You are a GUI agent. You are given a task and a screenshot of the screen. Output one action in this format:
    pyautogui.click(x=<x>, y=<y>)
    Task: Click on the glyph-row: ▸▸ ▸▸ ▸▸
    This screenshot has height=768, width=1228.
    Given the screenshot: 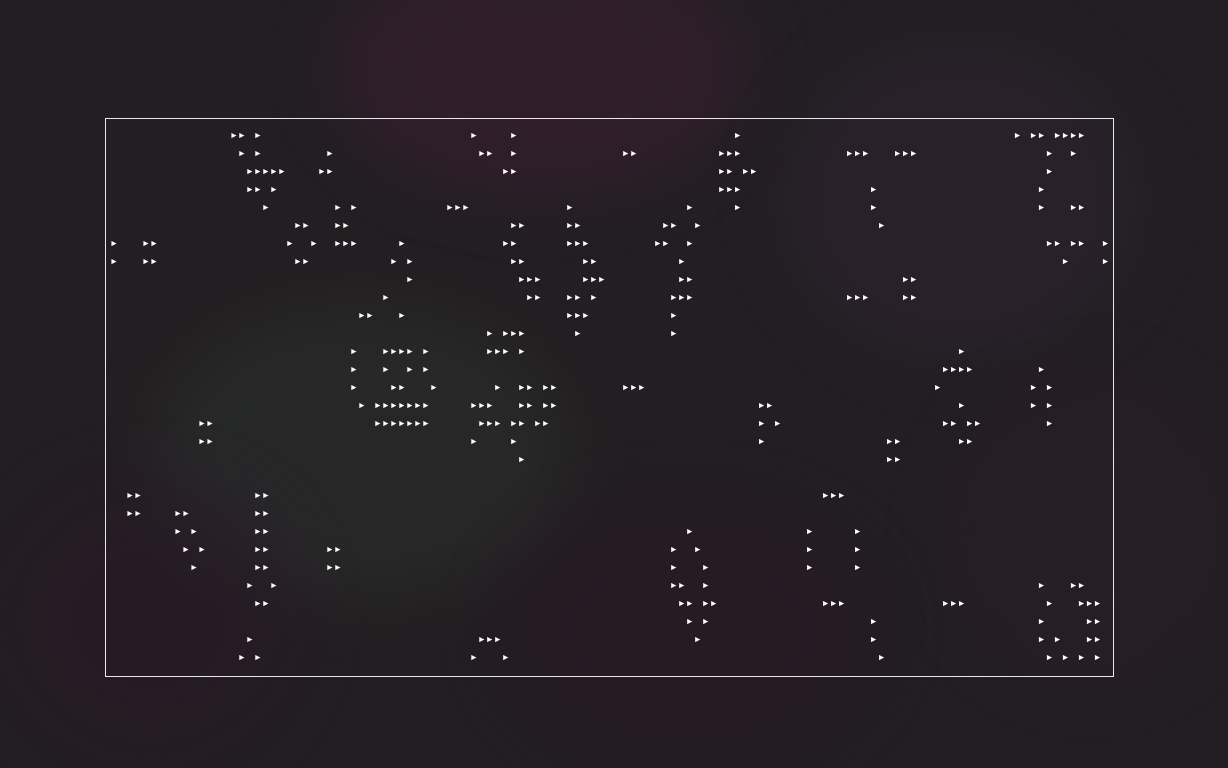 What is the action you would take?
    pyautogui.click(x=190, y=513)
    